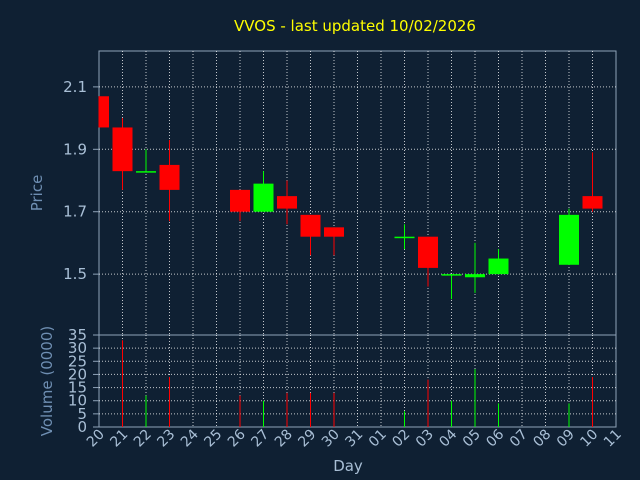 This screenshot has width=640, height=480. Describe the element at coordinates (77, 335) in the screenshot. I see `volume-y-tick-label: 35` at that location.